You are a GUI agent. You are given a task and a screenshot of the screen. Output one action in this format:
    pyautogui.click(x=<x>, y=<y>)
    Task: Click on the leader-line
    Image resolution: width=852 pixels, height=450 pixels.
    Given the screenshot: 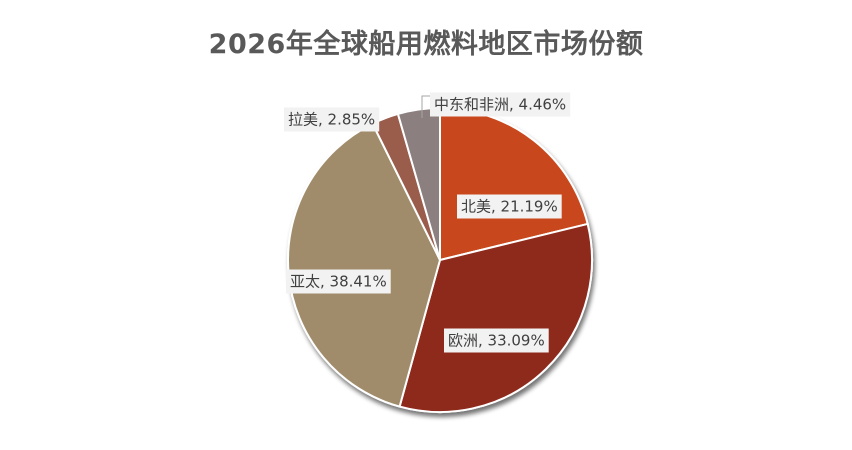 What is the action you would take?
    pyautogui.click(x=426, y=106)
    